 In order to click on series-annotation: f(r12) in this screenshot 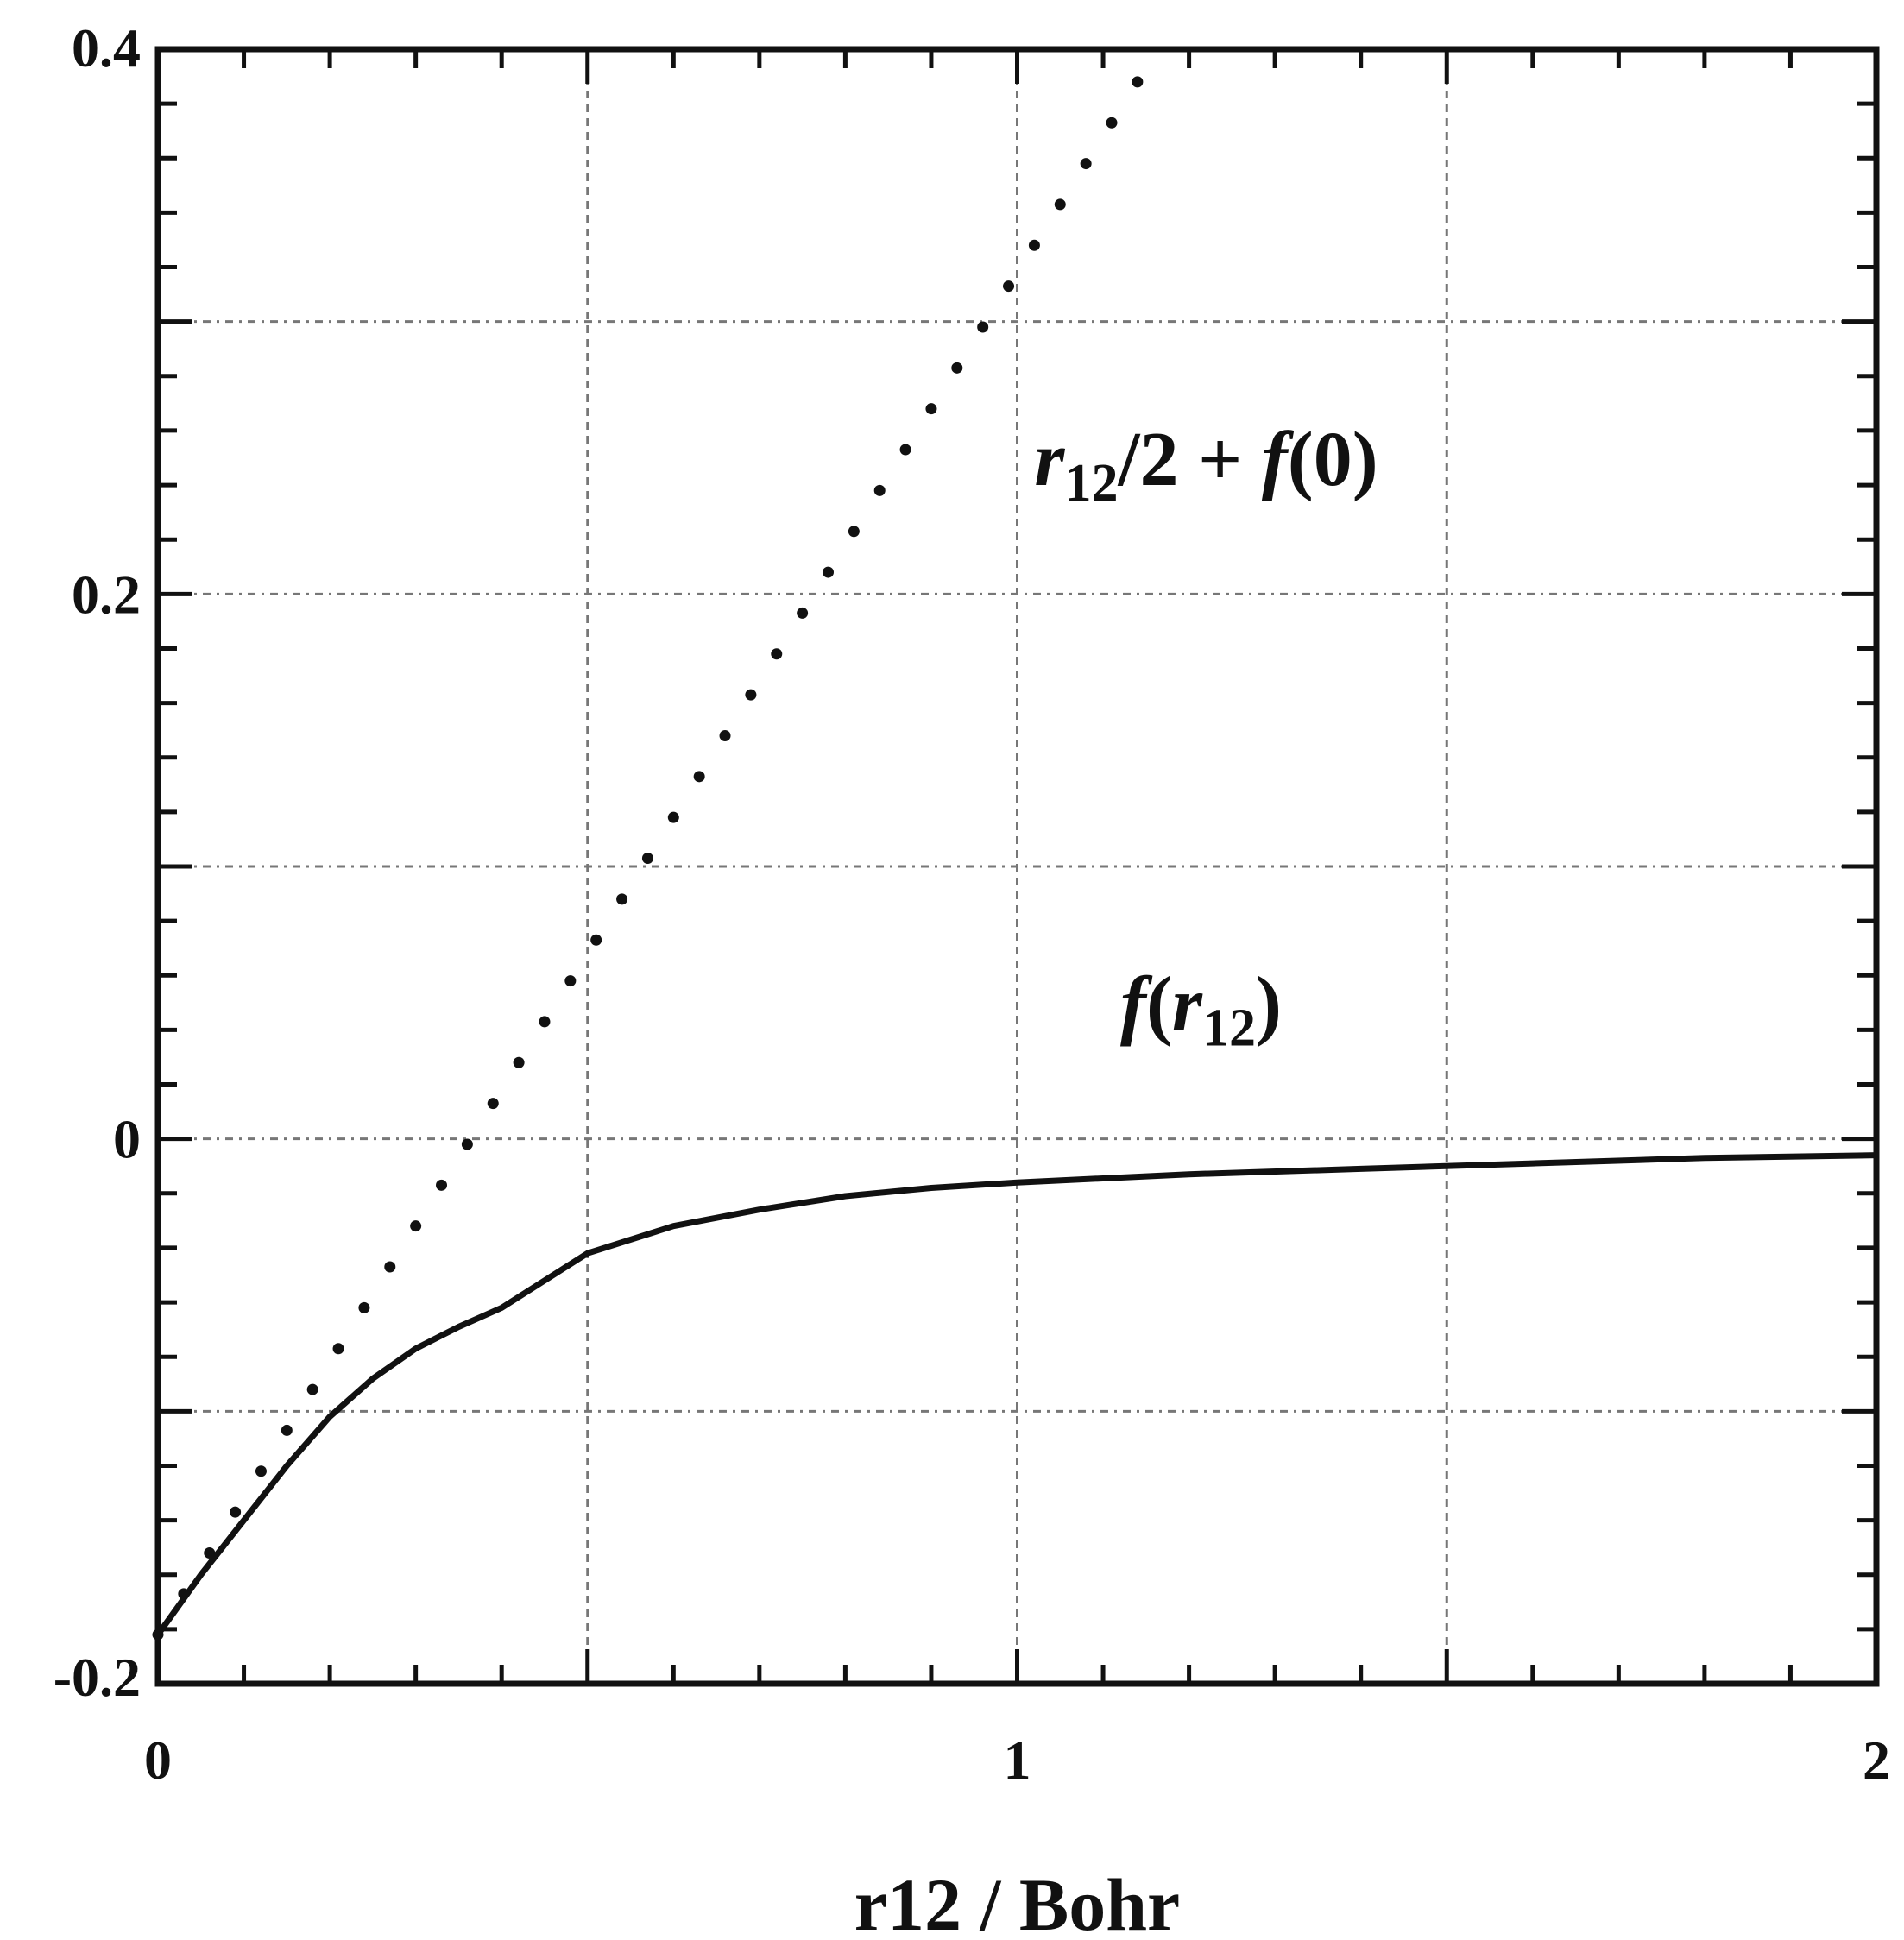, I will do `click(1201, 1009)`.